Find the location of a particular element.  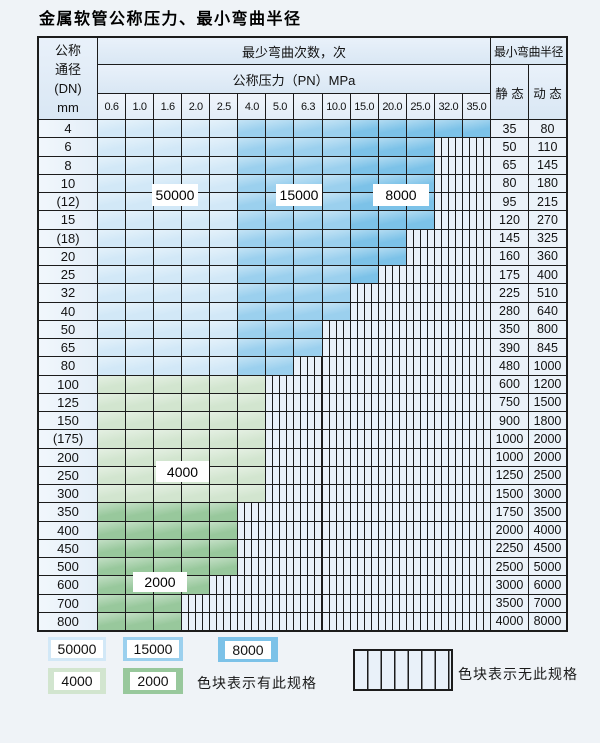

dynamic-radius-cell: 2500 is located at coordinates (547, 475).